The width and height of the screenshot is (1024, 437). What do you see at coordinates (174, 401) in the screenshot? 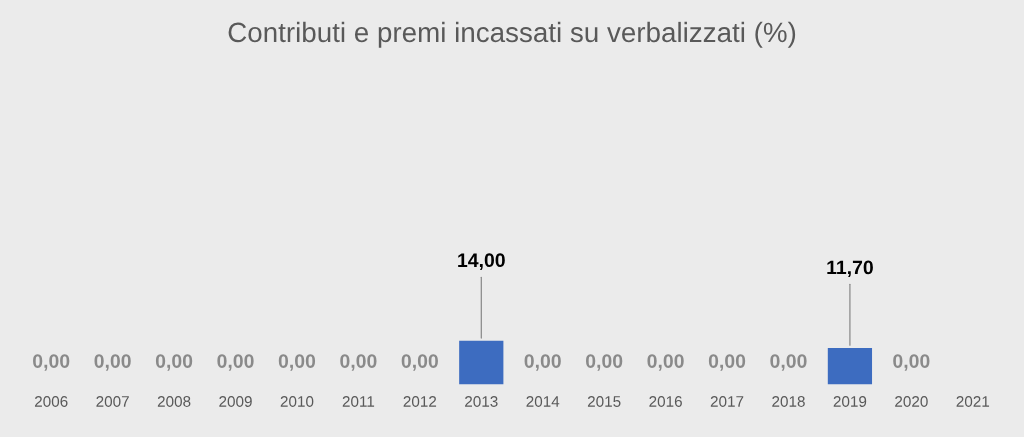
I see `x-tick-label: 2008` at bounding box center [174, 401].